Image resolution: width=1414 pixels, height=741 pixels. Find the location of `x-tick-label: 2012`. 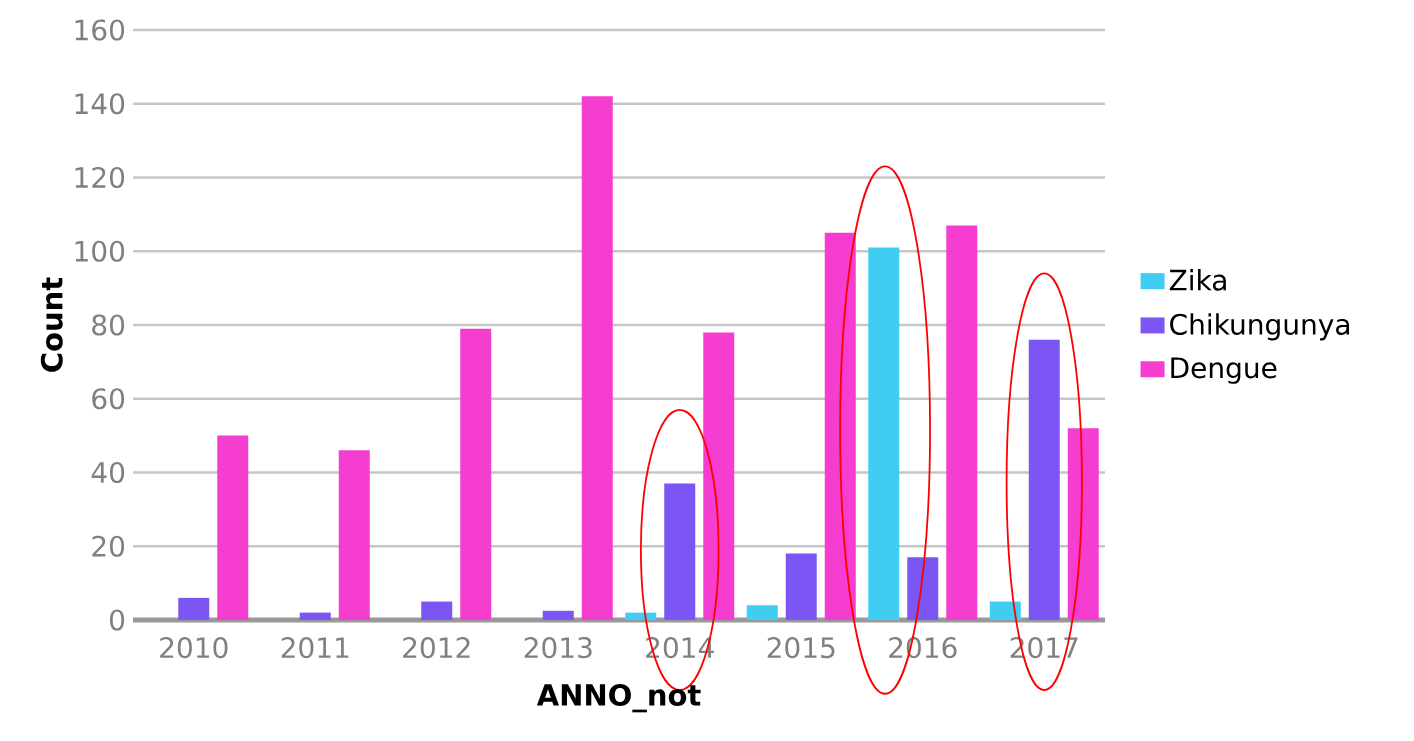

x-tick-label: 2012 is located at coordinates (436, 648).